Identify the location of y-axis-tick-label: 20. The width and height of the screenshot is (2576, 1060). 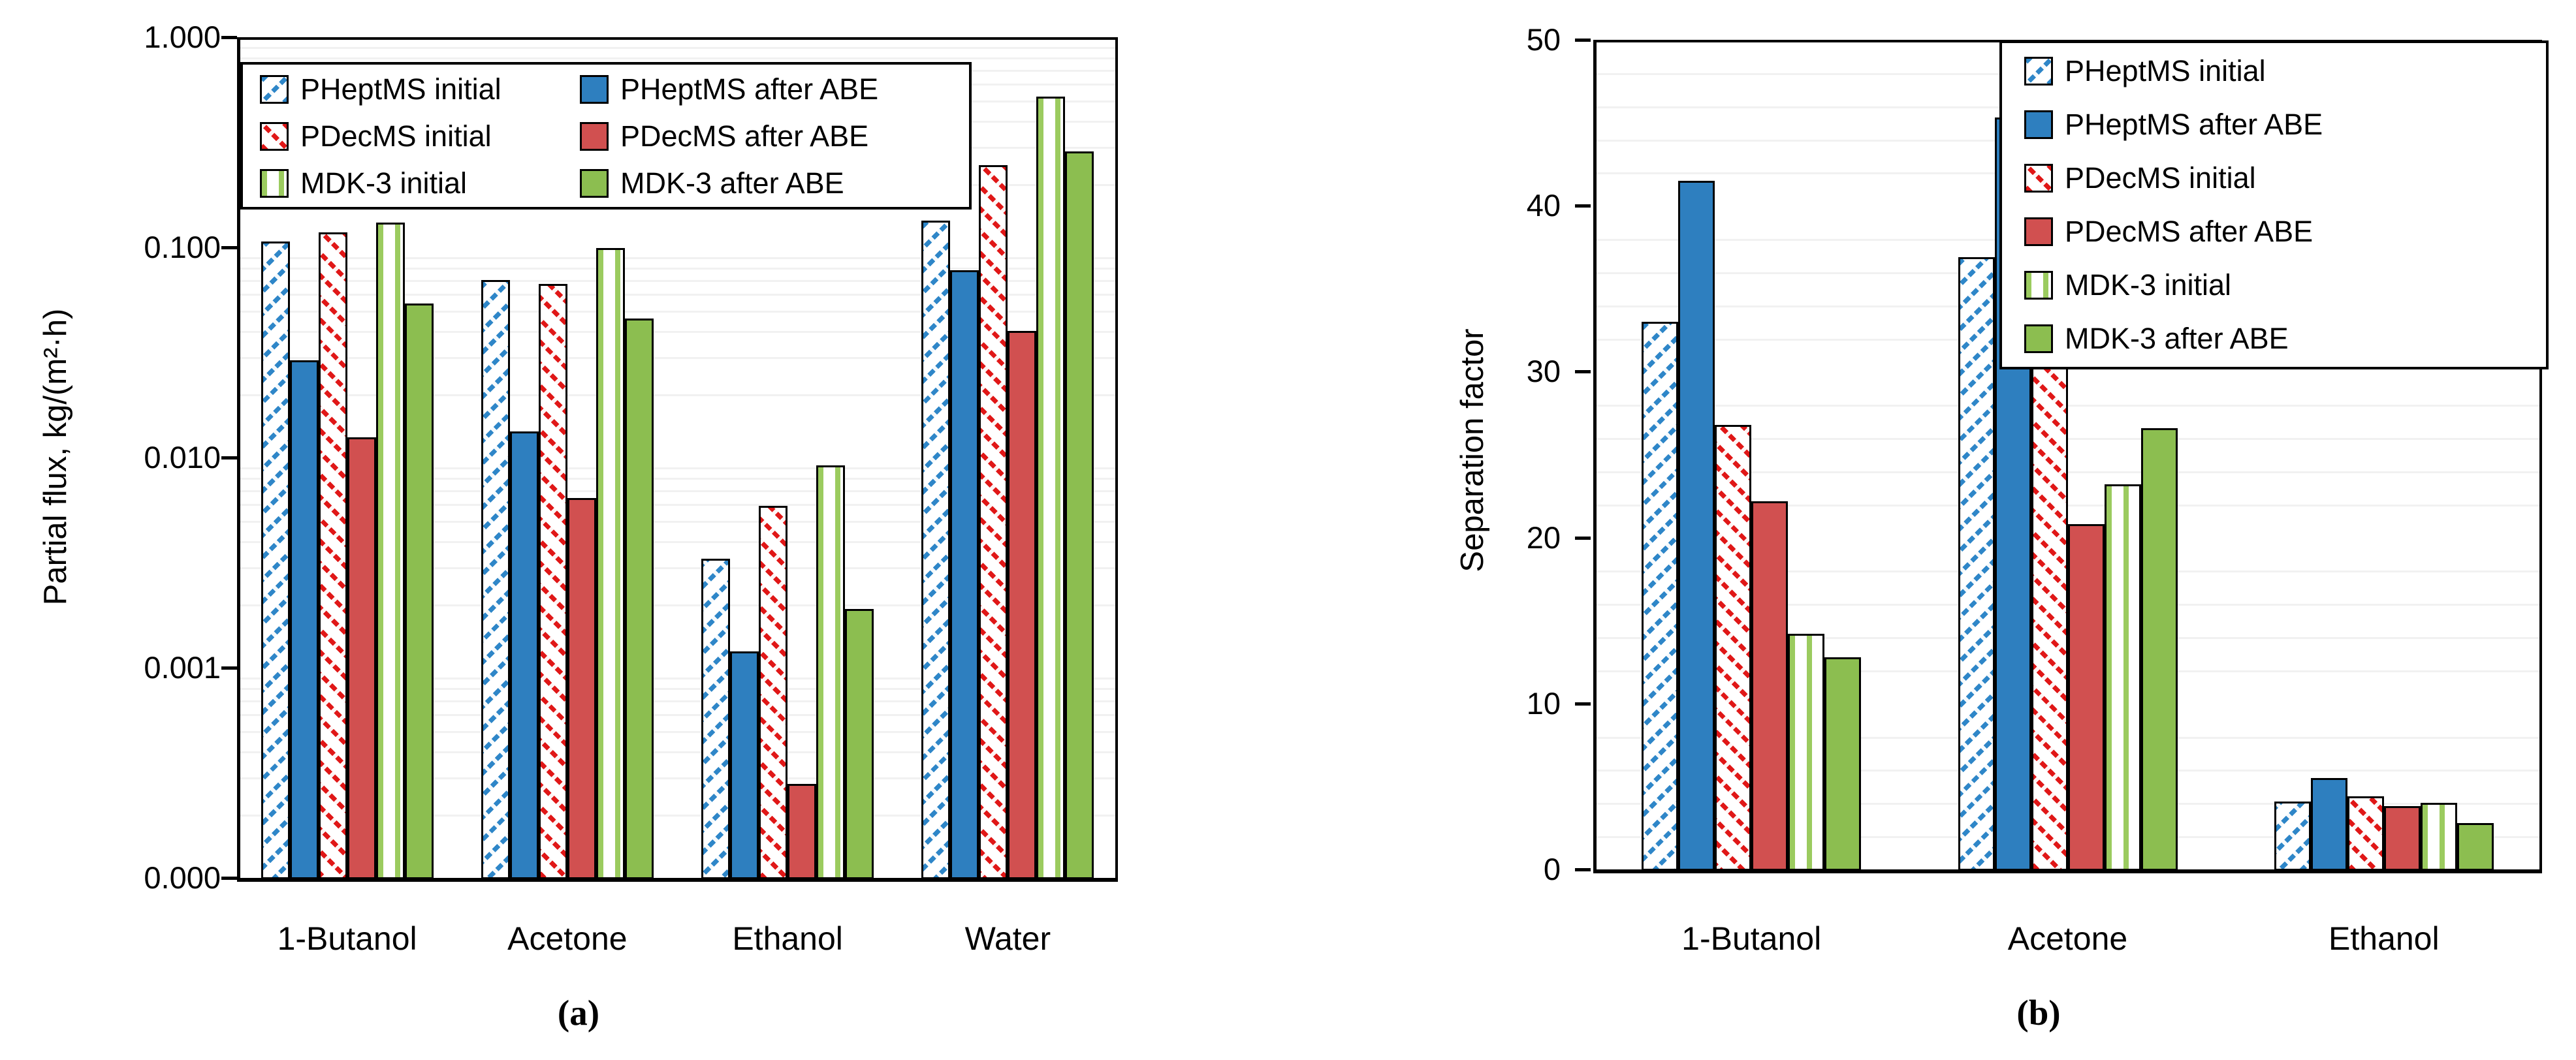
(1544, 538).